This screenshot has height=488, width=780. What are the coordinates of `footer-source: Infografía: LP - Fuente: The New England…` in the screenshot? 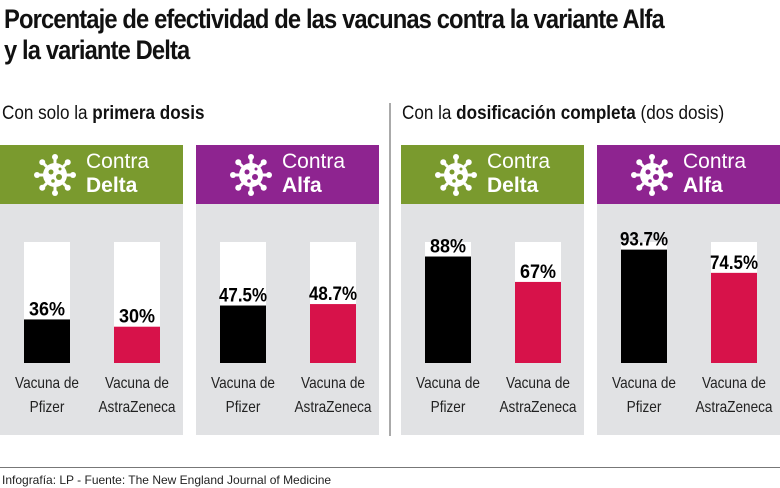 It's located at (167, 480).